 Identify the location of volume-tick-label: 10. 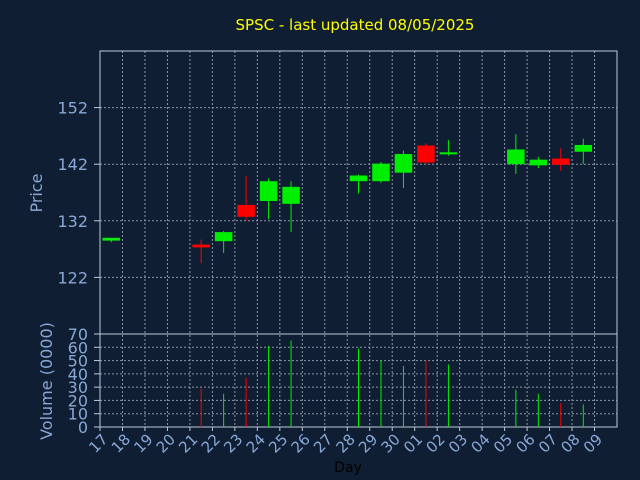
(78, 414).